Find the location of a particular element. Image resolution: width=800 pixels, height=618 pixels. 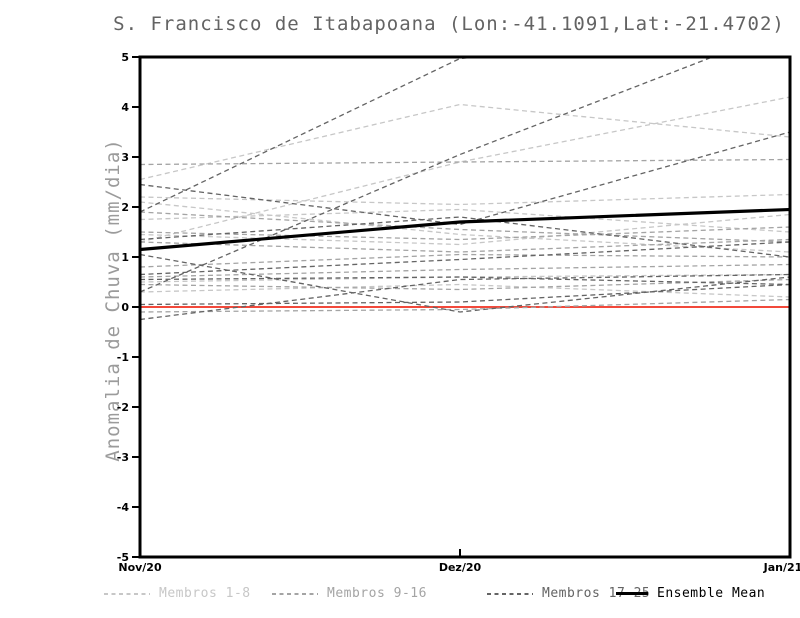

ensemble-mean-line is located at coordinates (465, 229).